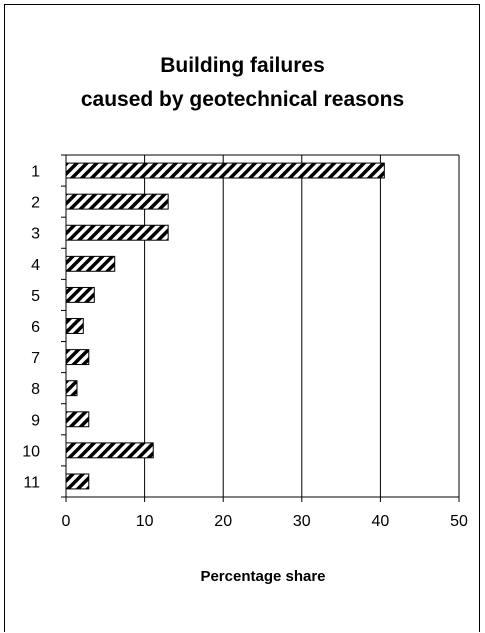 This screenshot has height=633, width=485. I want to click on x-tick-label-30: 30, so click(302, 521).